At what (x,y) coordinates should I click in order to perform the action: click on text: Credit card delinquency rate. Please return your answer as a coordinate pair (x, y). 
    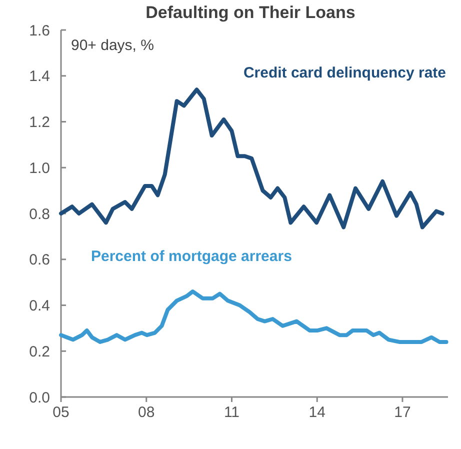
    Looking at the image, I should click on (344, 73).